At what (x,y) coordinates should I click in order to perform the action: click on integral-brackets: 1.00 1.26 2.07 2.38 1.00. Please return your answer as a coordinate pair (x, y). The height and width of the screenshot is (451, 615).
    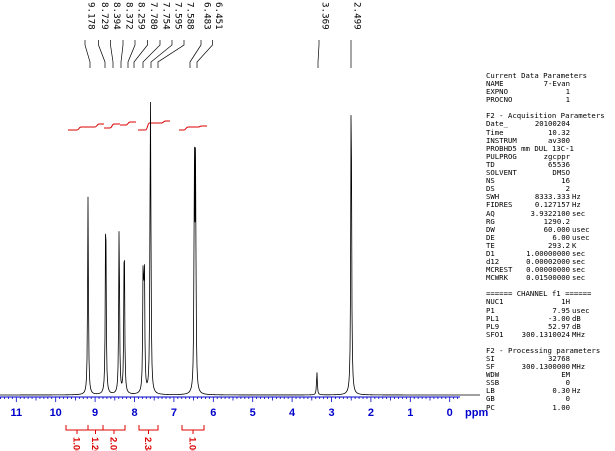
    Looking at the image, I should click on (135, 438).